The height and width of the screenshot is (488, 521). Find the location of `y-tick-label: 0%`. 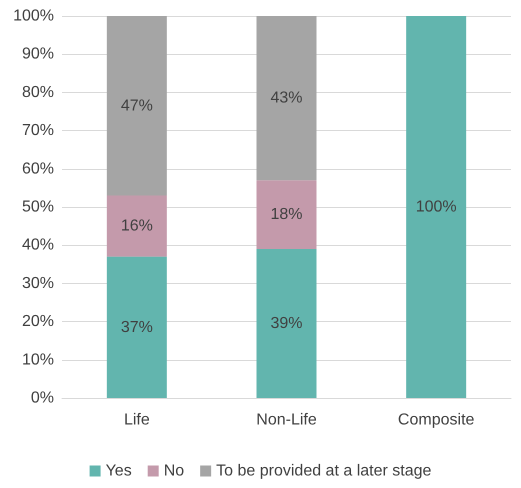

y-tick-label: 0% is located at coordinates (42, 398).